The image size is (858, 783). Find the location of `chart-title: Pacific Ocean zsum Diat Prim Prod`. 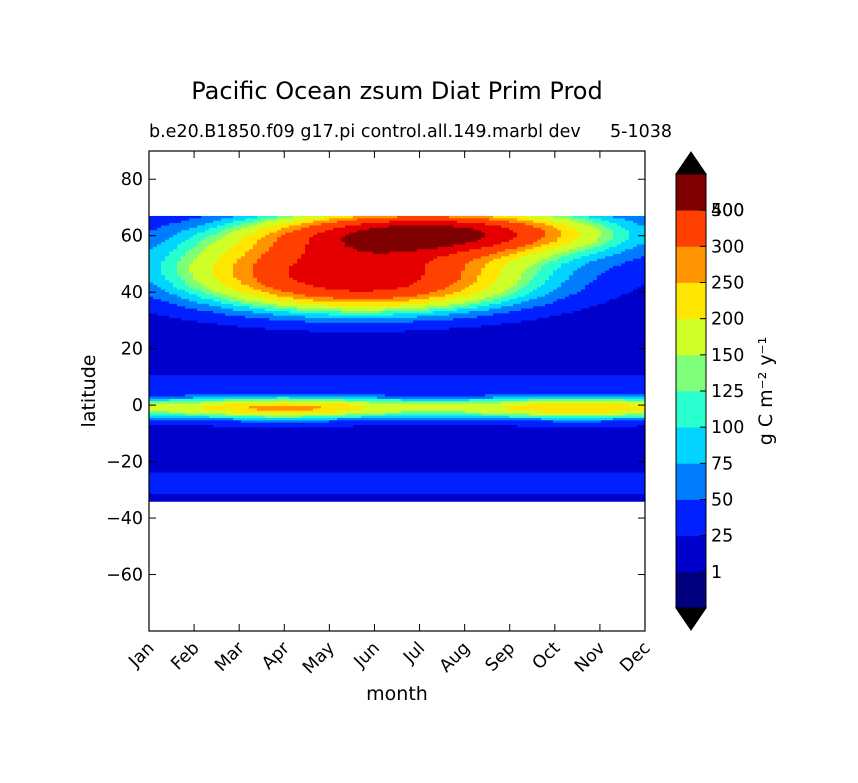

chart-title: Pacific Ocean zsum Diat Prim Prod is located at coordinates (396, 91).